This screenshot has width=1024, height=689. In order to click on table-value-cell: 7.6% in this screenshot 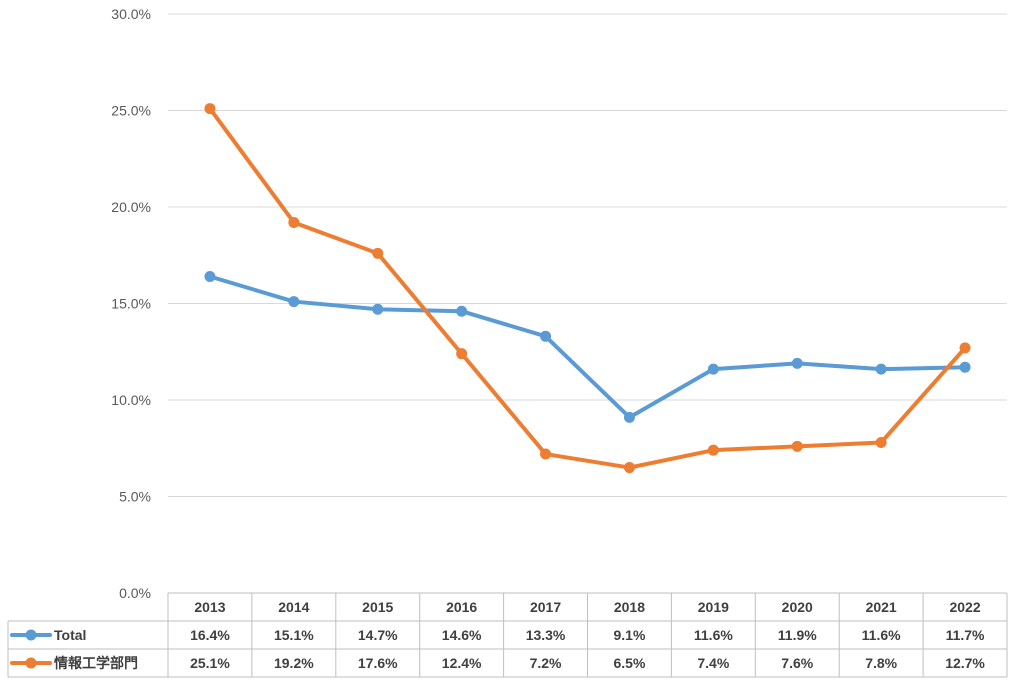, I will do `click(797, 663)`.